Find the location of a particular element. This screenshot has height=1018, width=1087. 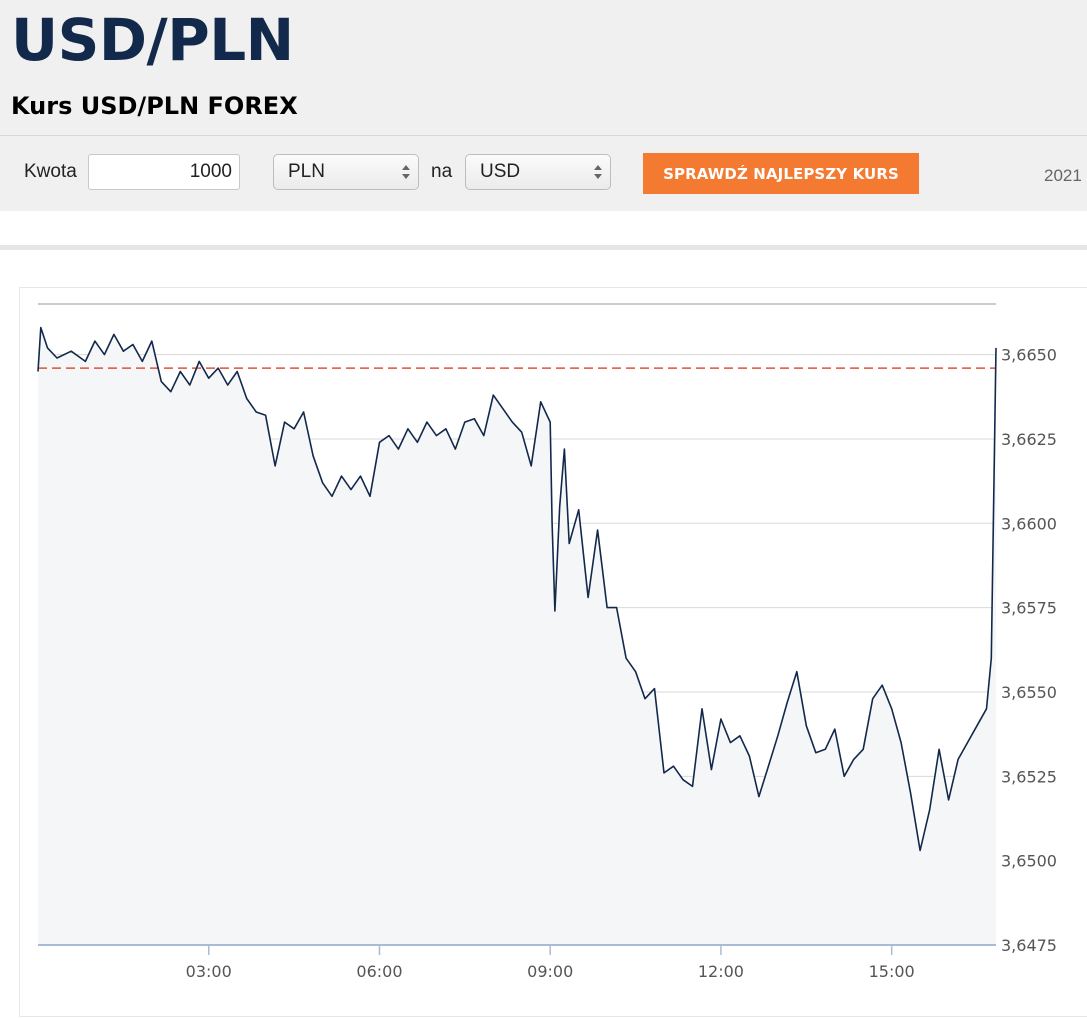

y-tick-label: 3,6600 is located at coordinates (1029, 523).